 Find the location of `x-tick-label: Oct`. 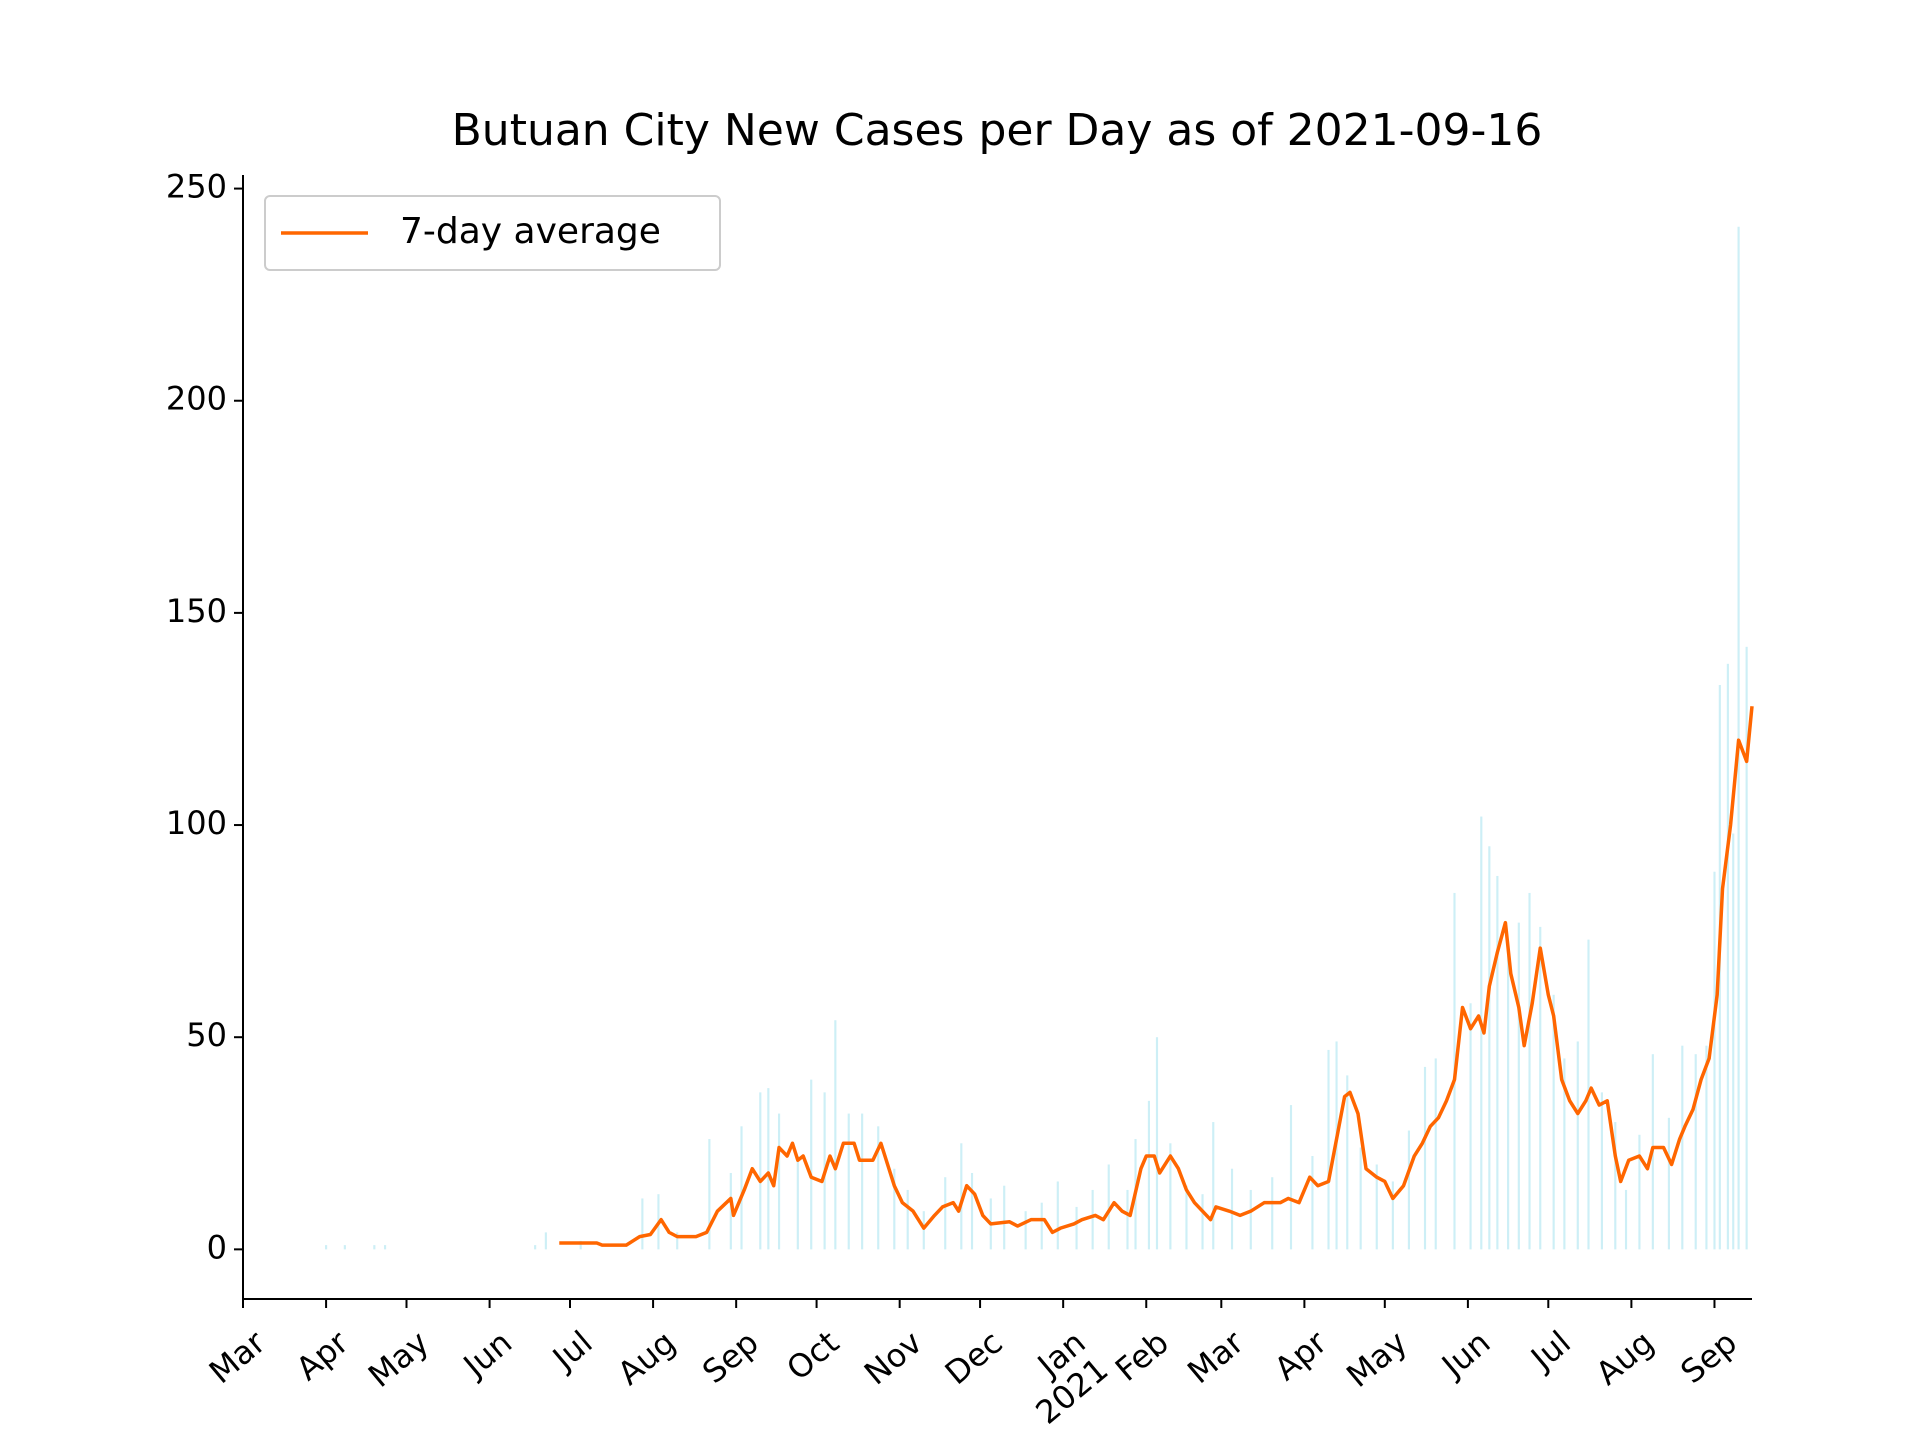

x-tick-label: Oct is located at coordinates (812, 1355).